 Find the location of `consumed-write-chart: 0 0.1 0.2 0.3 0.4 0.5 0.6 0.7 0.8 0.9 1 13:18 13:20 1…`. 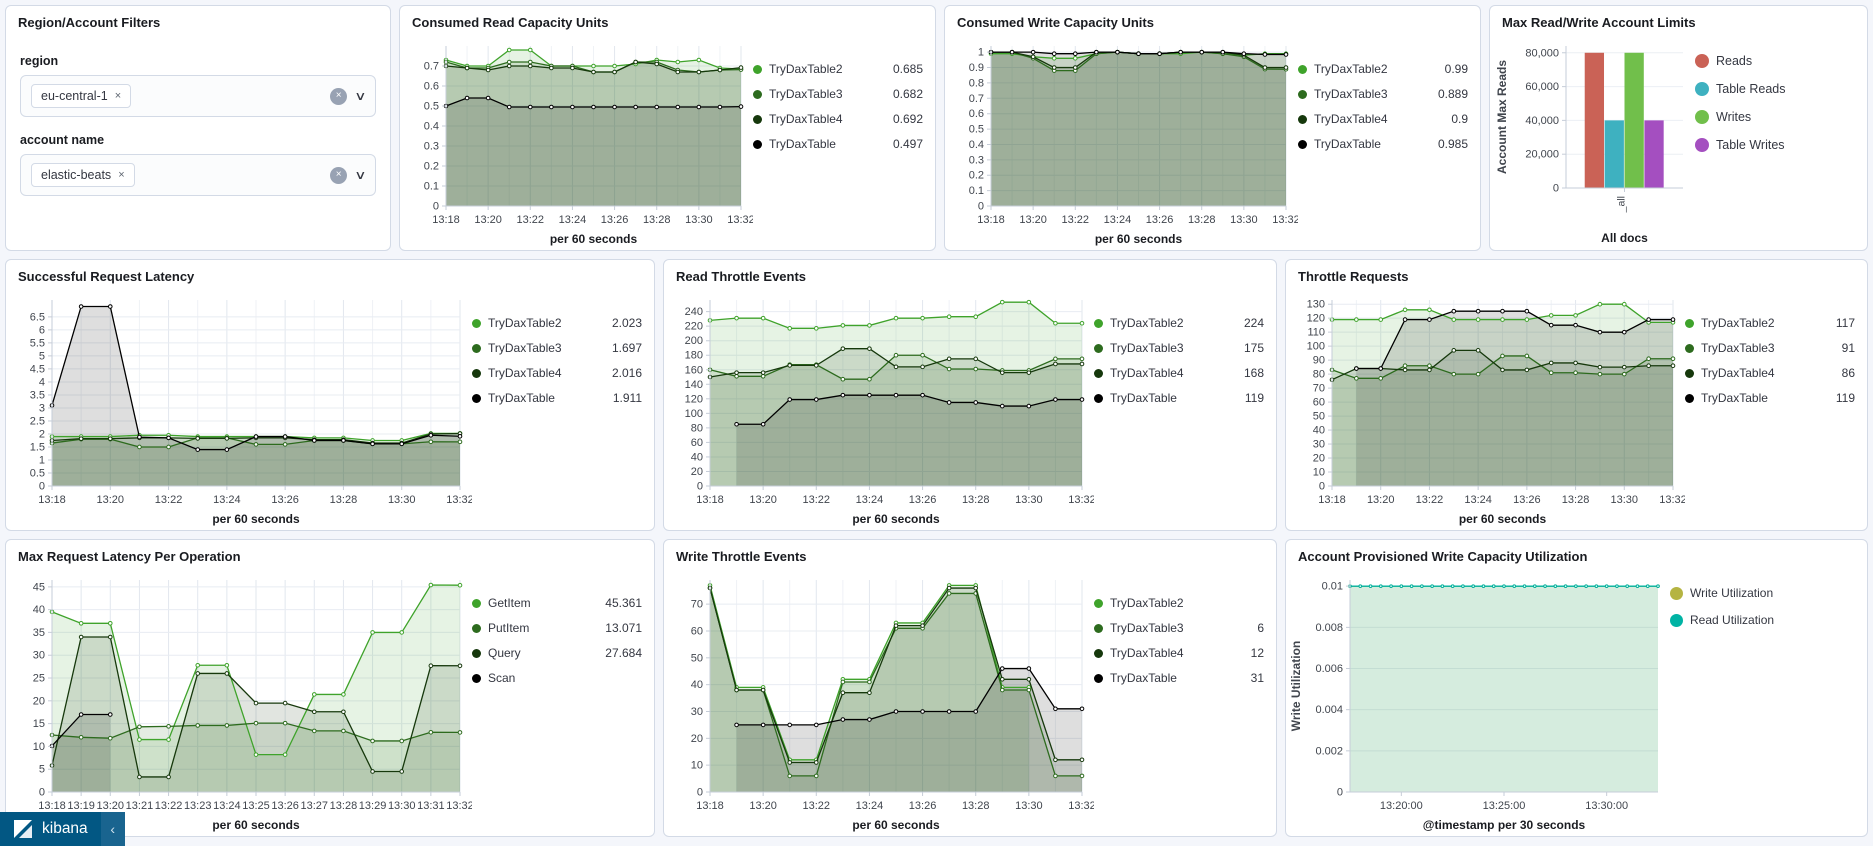

consumed-write-chart: 0 0.1 0.2 0.3 0.4 0.5 0.6 0.7 0.8 0.9 1 13:18 13:20 1… is located at coordinates (1122, 141).